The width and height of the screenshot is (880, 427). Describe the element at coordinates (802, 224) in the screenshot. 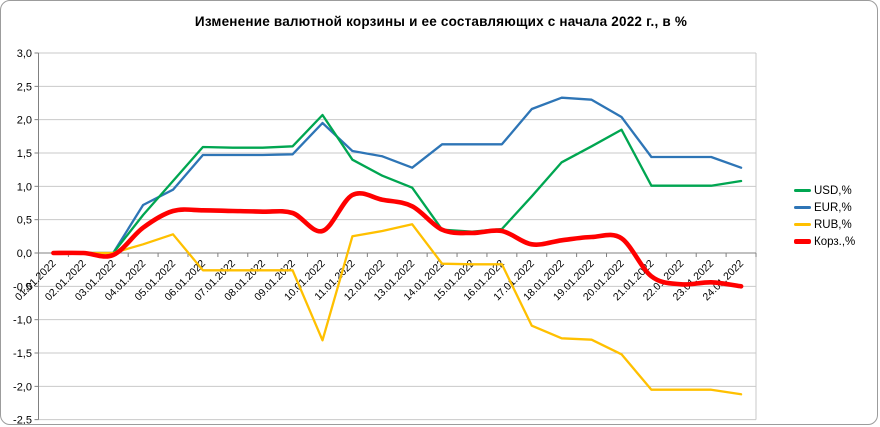

I see `legend-swatch-rub` at that location.